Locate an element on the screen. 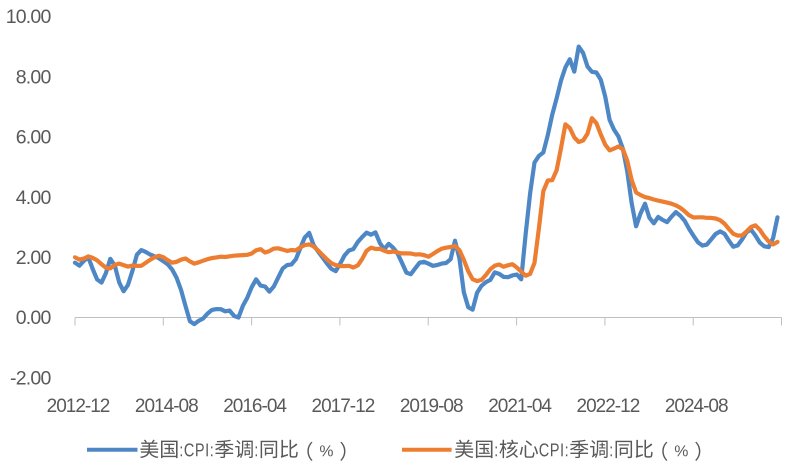 The image size is (792, 476). svg-text: 2016-04 is located at coordinates (255, 406).